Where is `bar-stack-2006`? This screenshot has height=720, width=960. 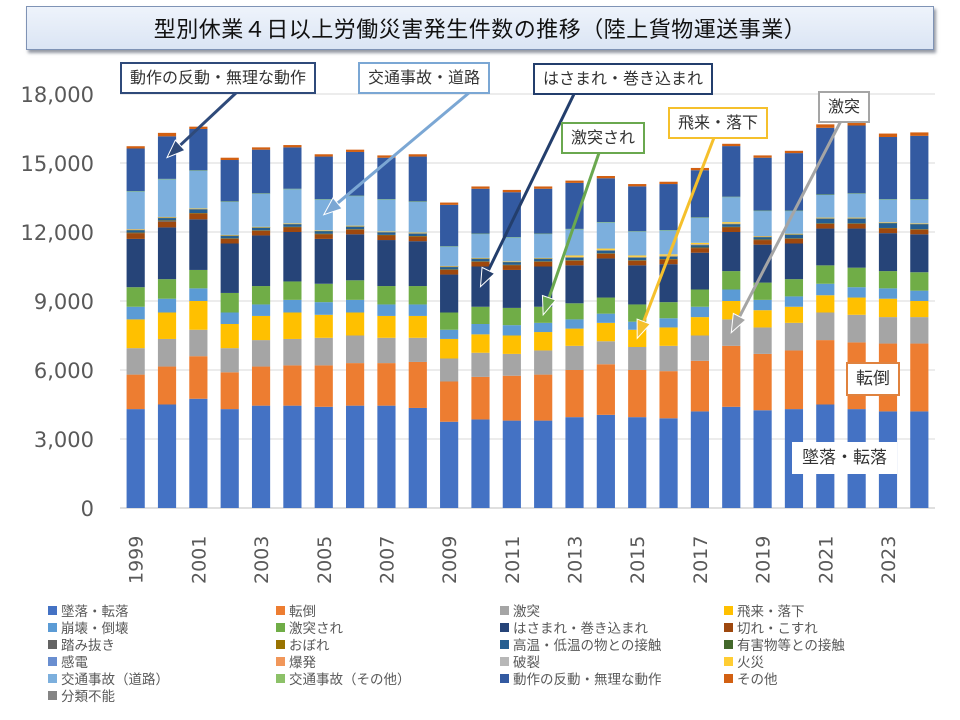
bar-stack-2006 is located at coordinates (355, 328).